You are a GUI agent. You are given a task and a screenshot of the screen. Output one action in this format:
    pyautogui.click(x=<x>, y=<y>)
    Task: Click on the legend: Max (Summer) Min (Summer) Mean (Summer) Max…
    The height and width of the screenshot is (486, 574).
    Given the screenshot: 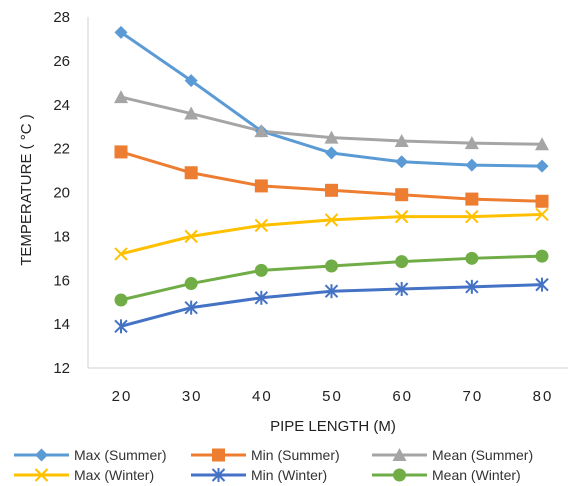 What is the action you would take?
    pyautogui.click(x=273, y=465)
    